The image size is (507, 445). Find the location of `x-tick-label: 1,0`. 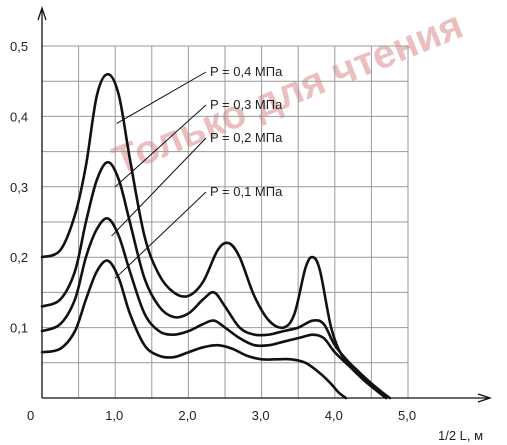

x-tick-label: 1,0 is located at coordinates (114, 415).